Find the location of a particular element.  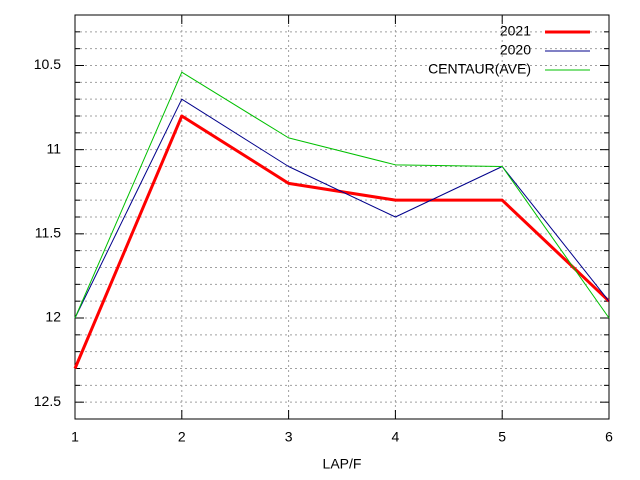

x-tick-label: 2 is located at coordinates (182, 437).